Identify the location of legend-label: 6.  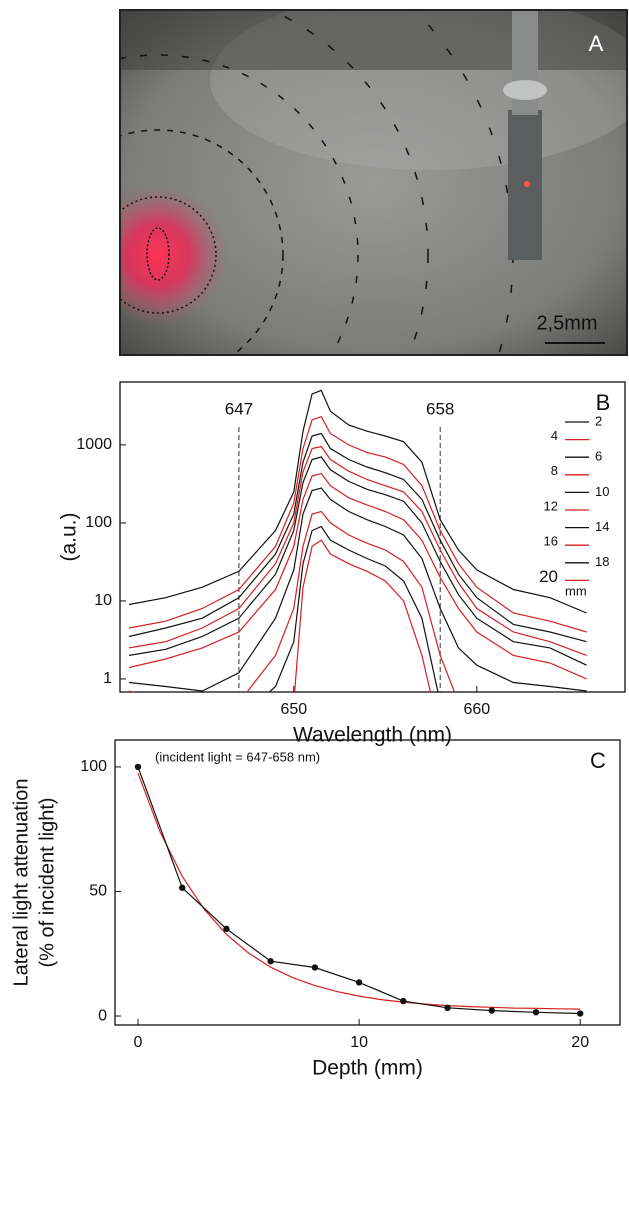
(598, 456).